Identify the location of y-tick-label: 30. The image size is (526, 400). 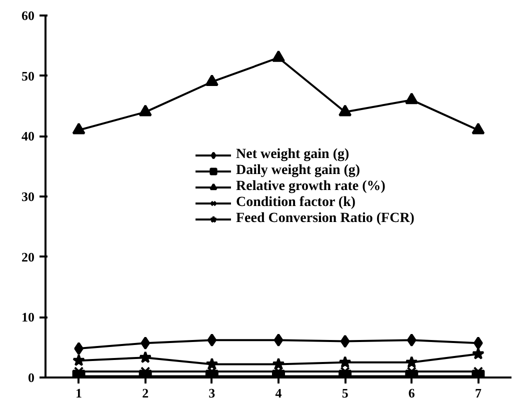
(28, 196).